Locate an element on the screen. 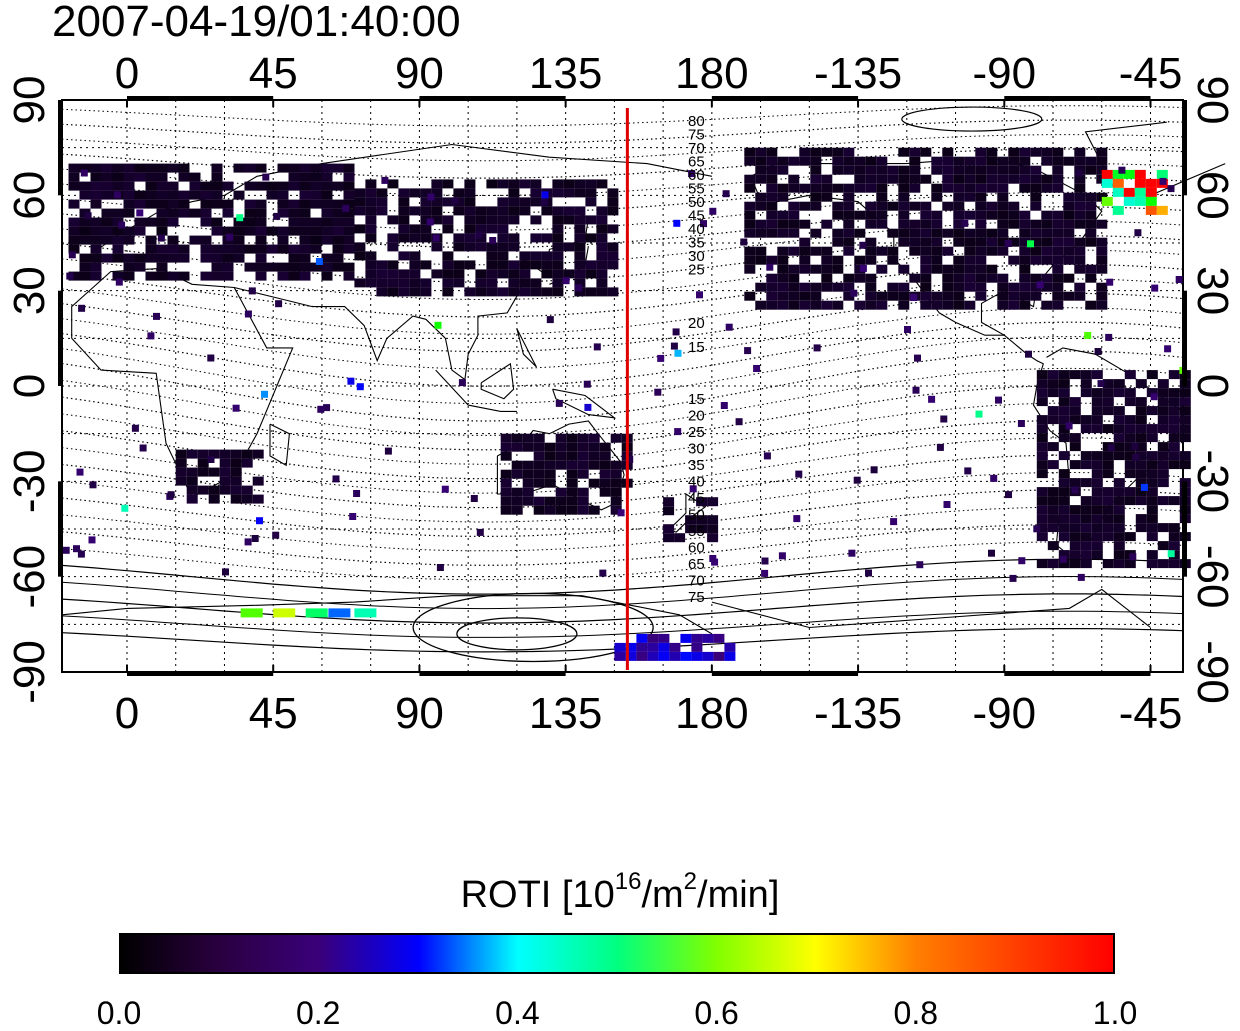  right-lat-label: 0 is located at coordinates (1212, 386).